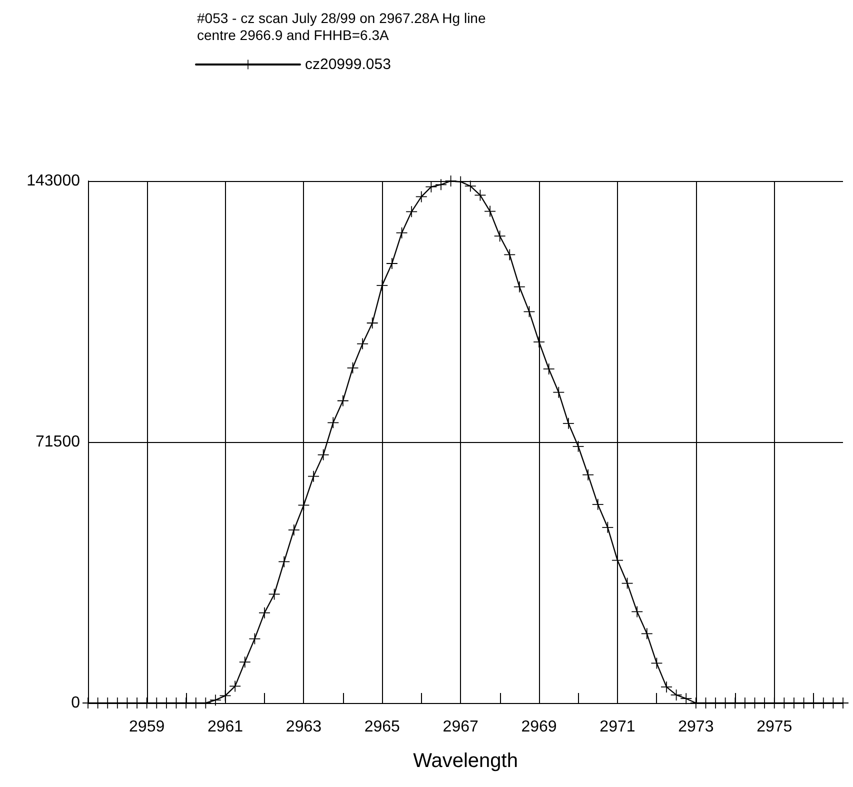 The height and width of the screenshot is (787, 853). I want to click on chart-title: #053 - cz scan July 28/99 on 2967.28A Hg line, so click(341, 18).